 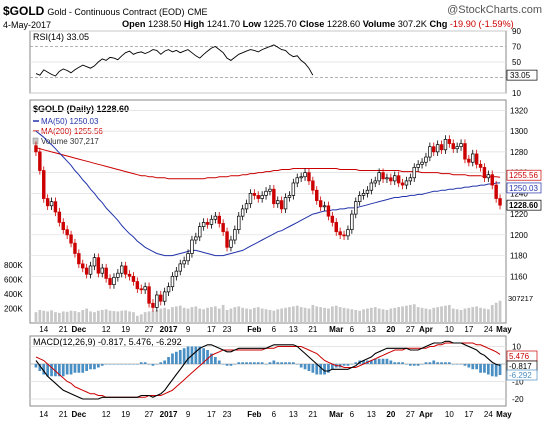 I want to click on rsi-tick-label: 50, so click(x=516, y=62).